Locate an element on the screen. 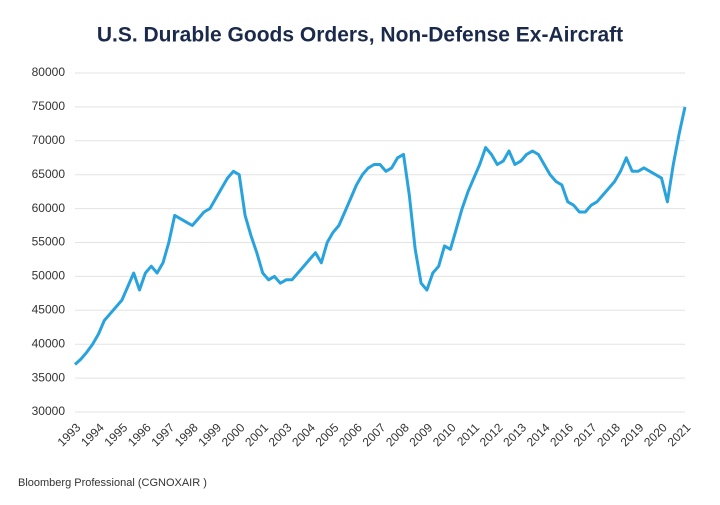  y-tick-label: 70000 is located at coordinates (49, 140).